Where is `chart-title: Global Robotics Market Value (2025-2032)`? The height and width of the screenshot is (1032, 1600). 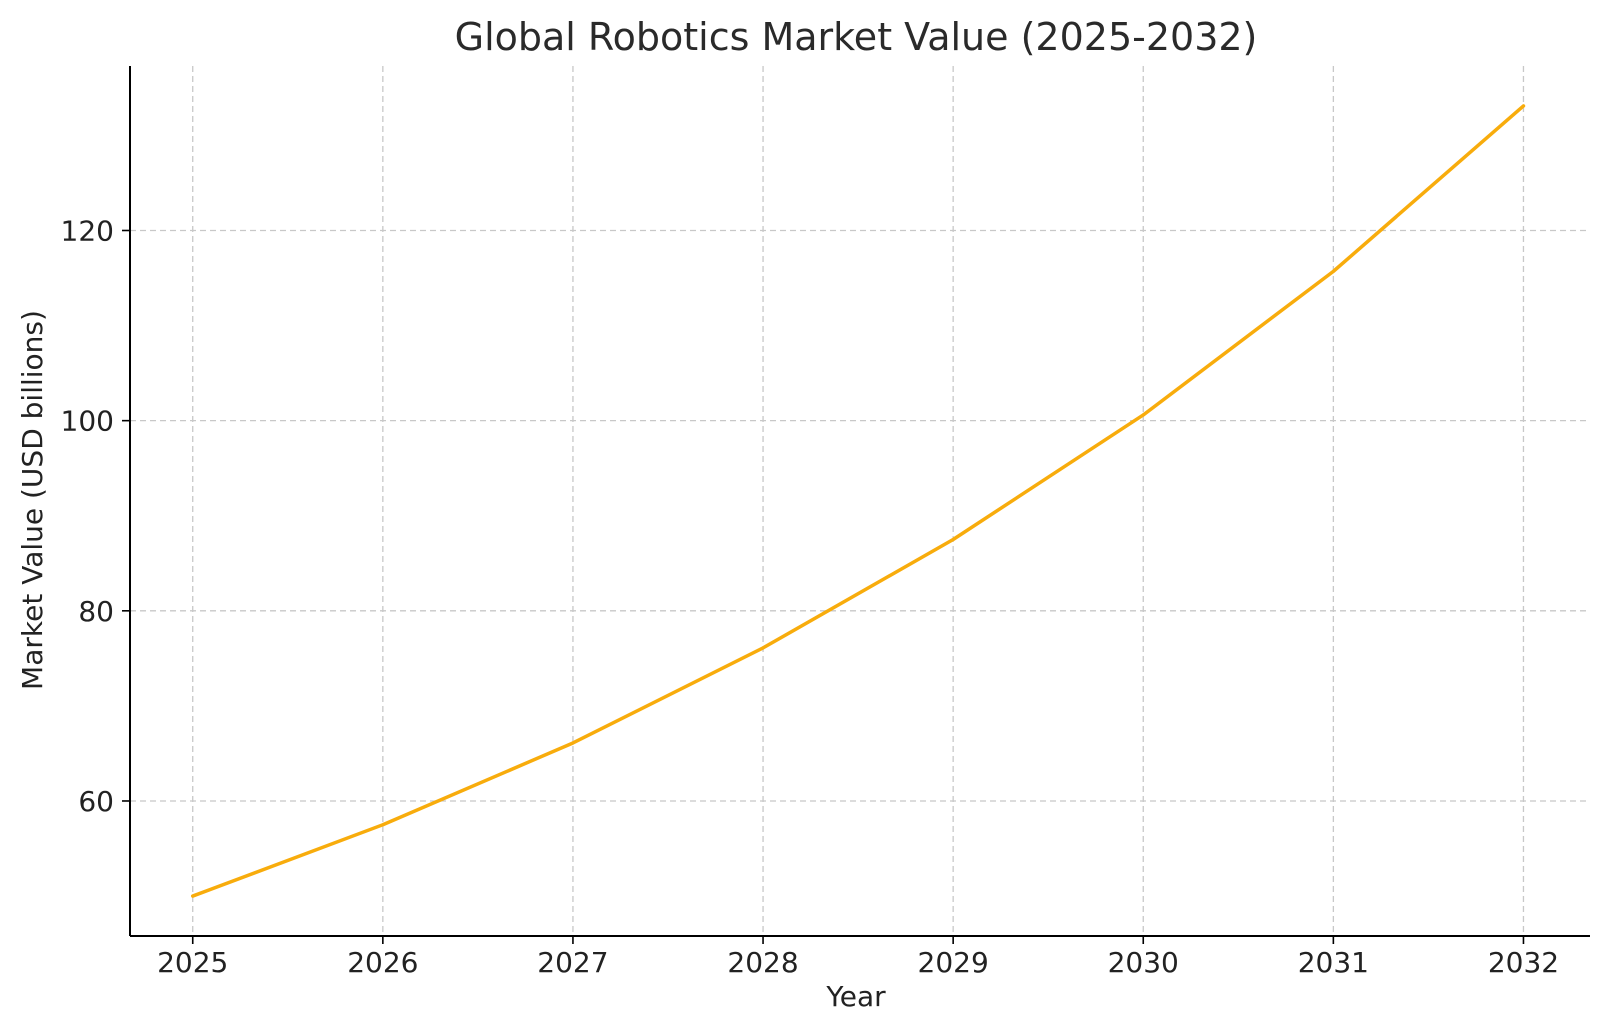
chart-title: Global Robotics Market Value (2025-2032) is located at coordinates (856, 37).